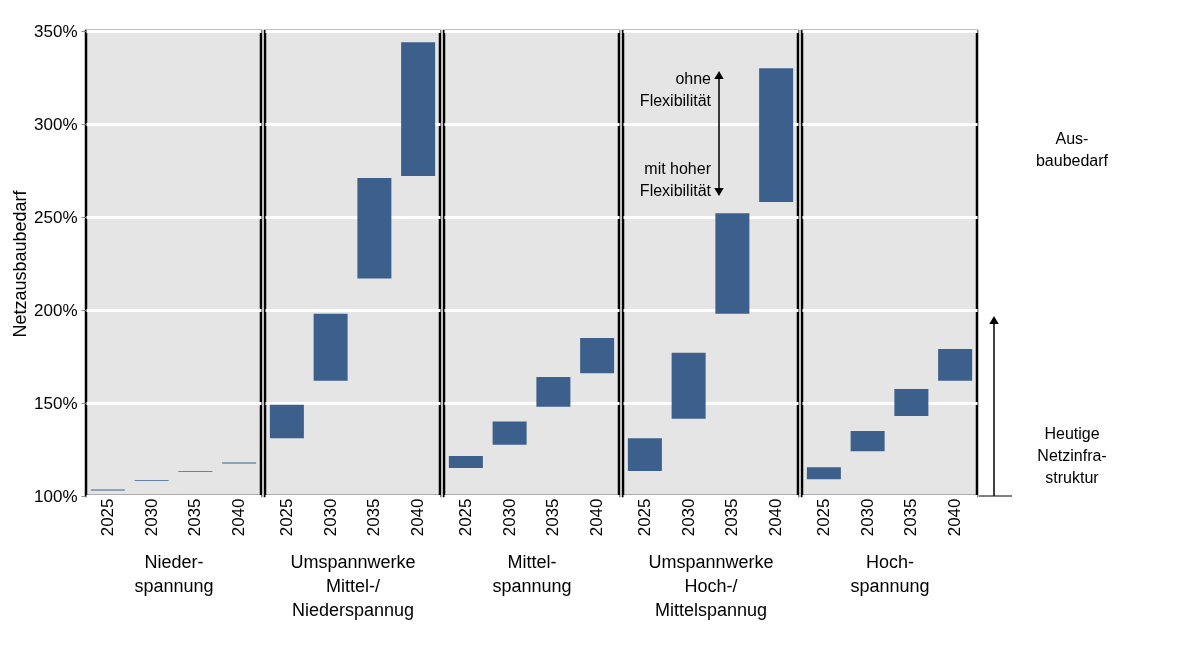  I want to click on y-tick-label: 150%, so click(56, 403).